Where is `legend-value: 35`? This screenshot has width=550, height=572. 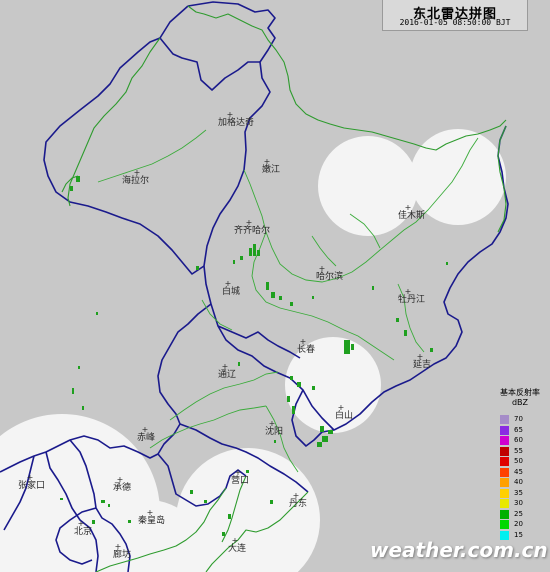 legend-value: 35 is located at coordinates (518, 492).